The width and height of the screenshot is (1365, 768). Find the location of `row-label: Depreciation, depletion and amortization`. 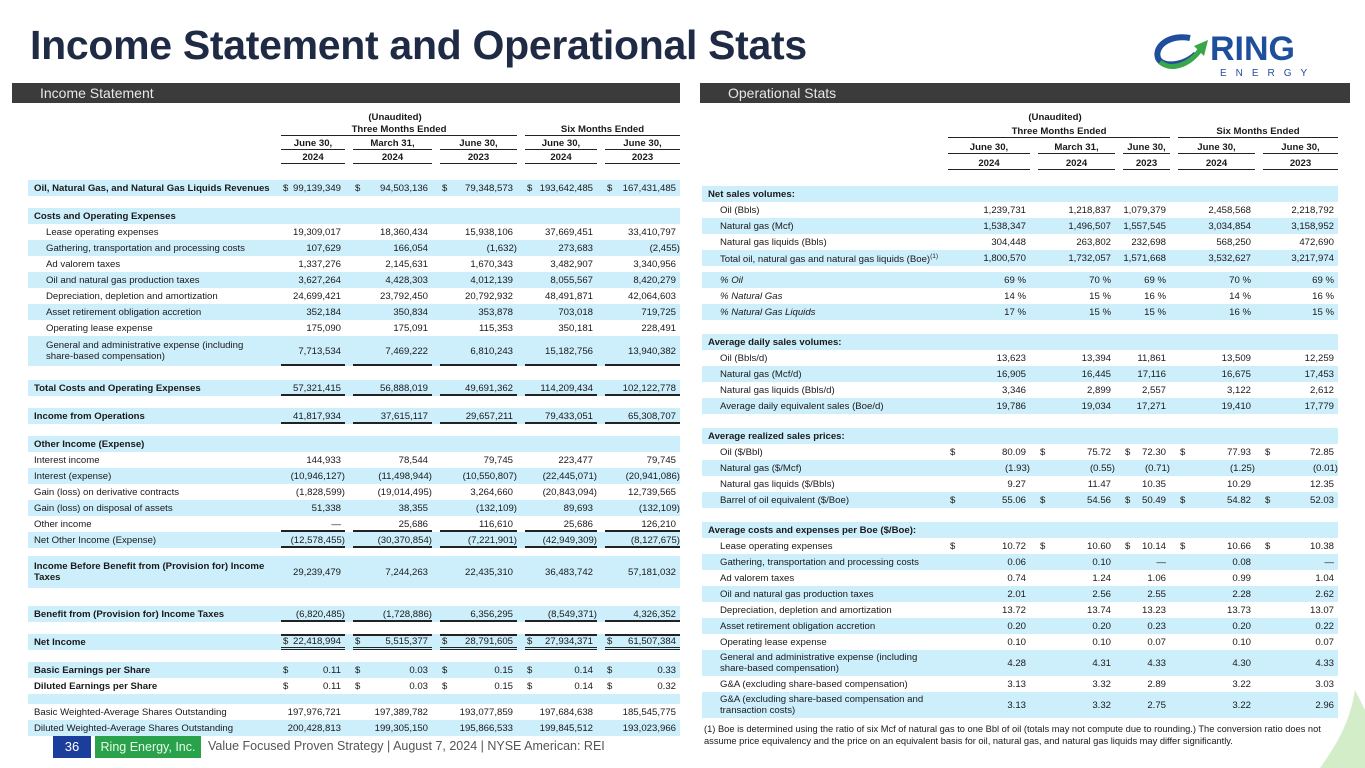

row-label: Depreciation, depletion and amortization is located at coordinates (821, 610).